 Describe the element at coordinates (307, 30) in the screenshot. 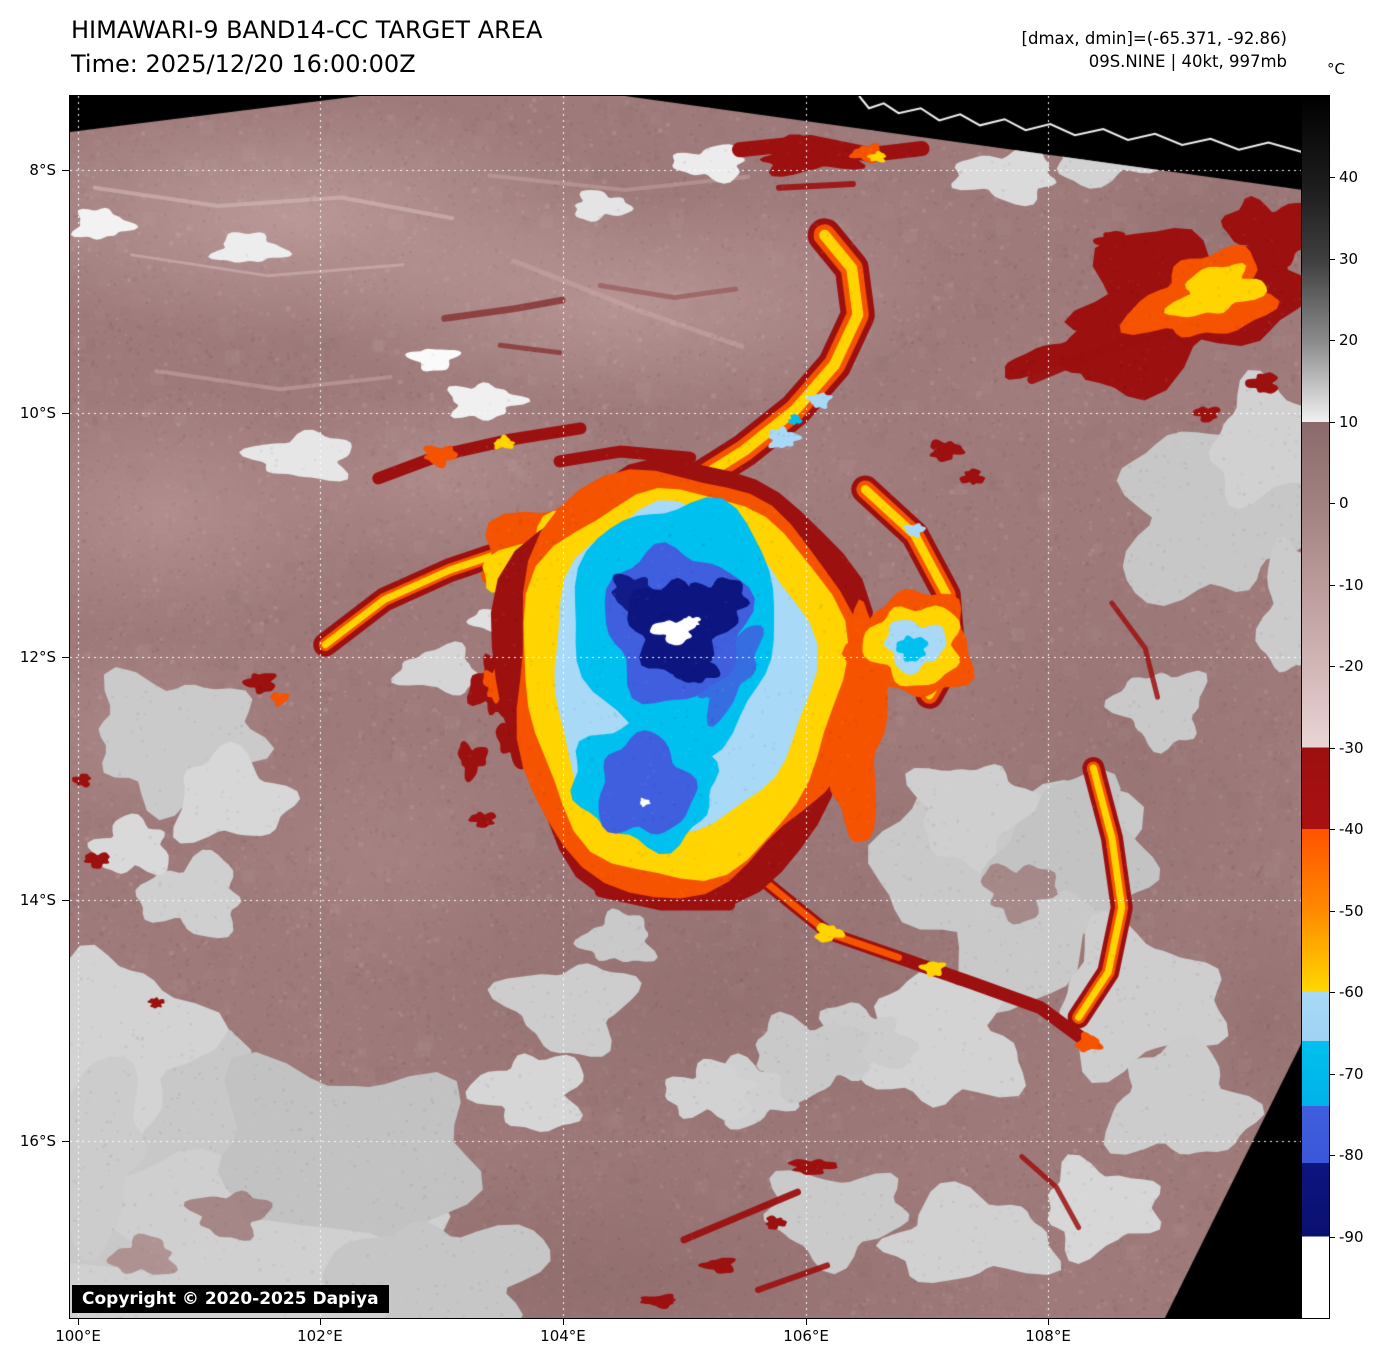

I see `page-title: HIMAWARI-9 BAND14-CC TARGET AREA` at that location.